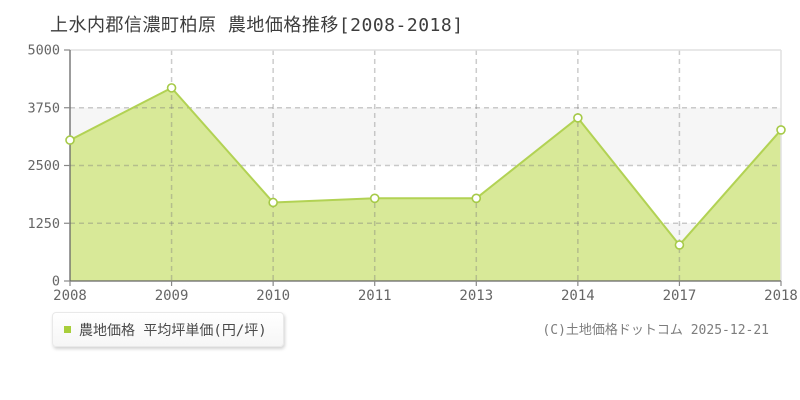 The image size is (800, 400). I want to click on y-tick-label: 3750, so click(43, 108).